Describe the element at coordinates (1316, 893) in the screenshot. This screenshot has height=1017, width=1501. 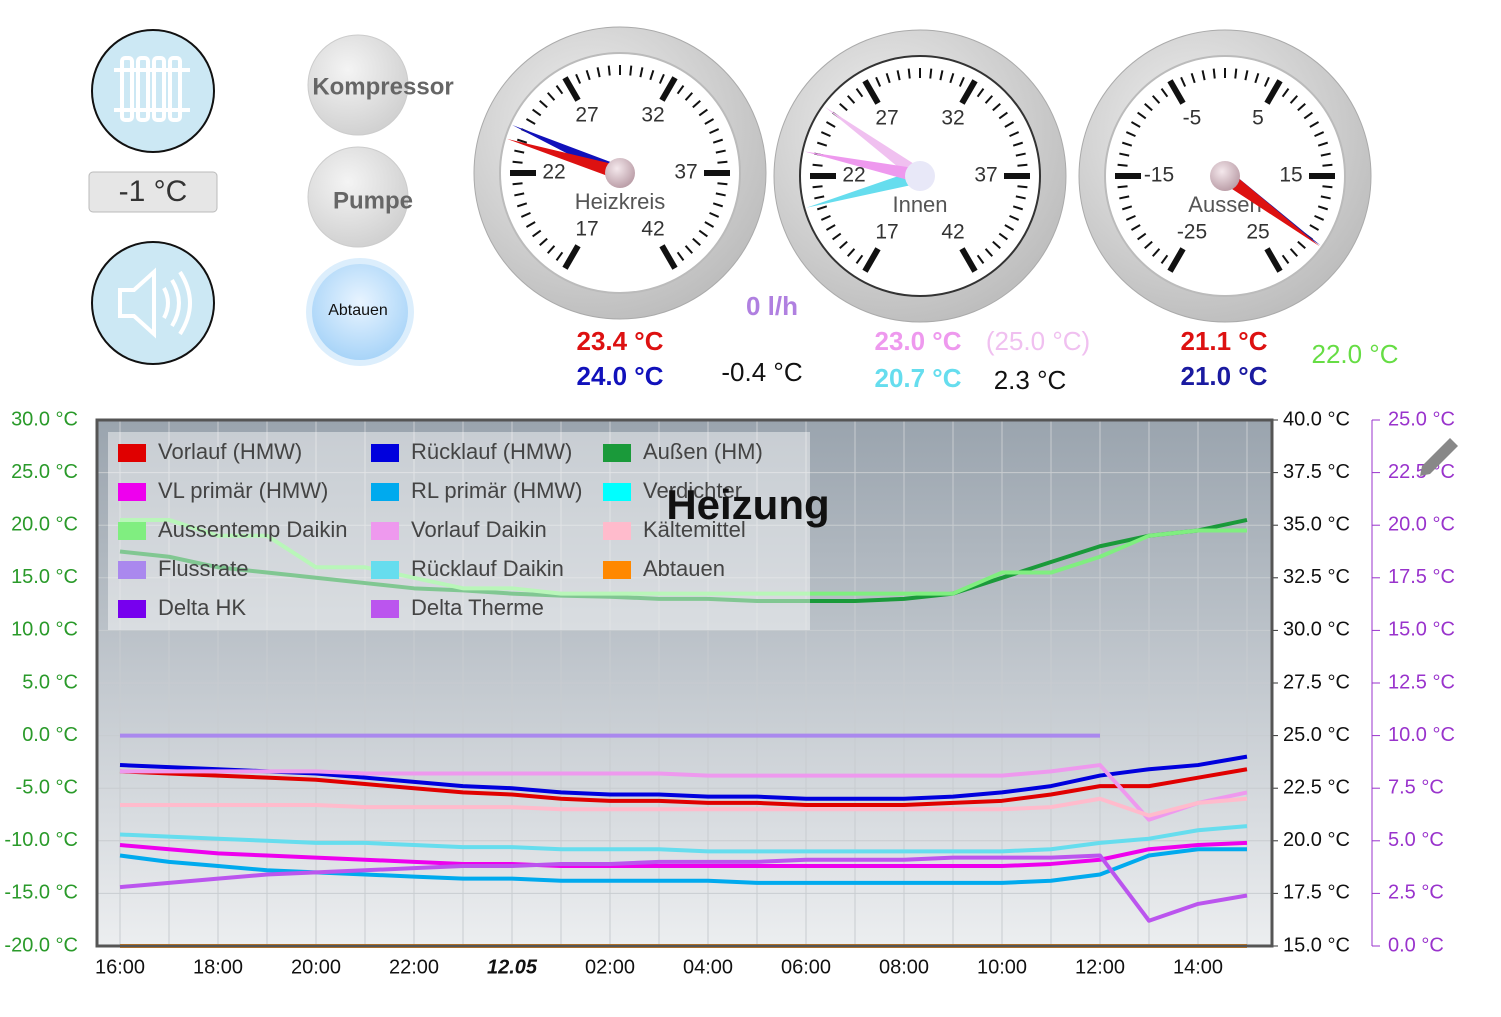
I see `y2-tick-label: 17.5 °C` at that location.